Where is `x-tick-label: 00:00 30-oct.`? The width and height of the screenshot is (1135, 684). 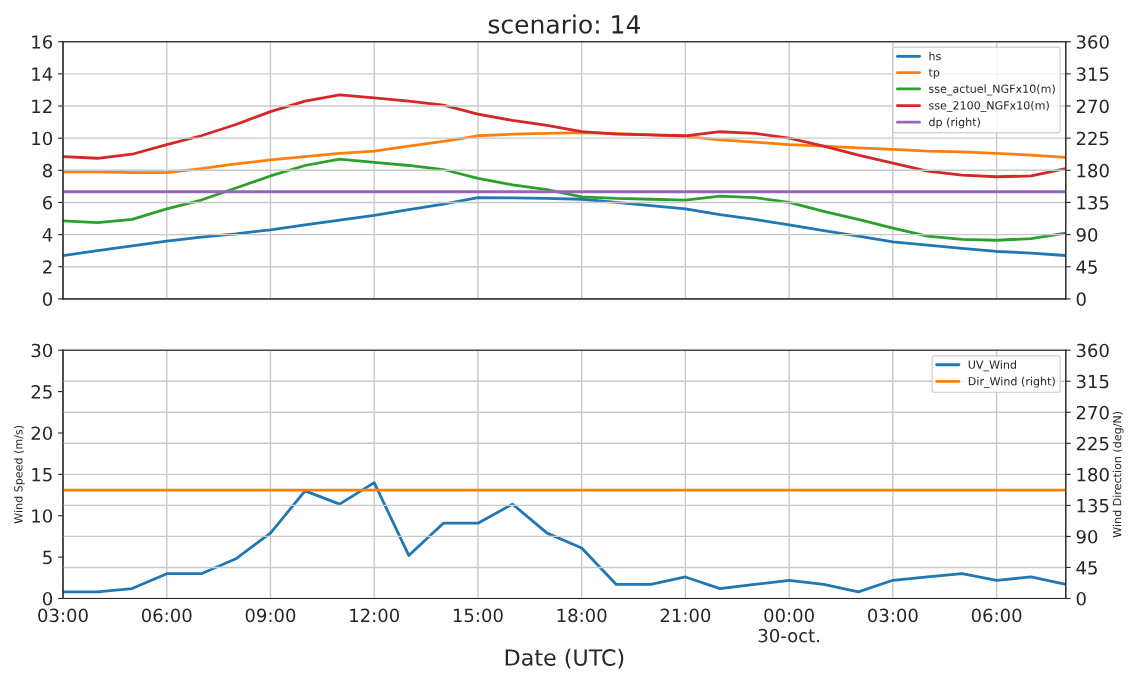 x-tick-label: 00:00 30-oct. is located at coordinates (788, 625).